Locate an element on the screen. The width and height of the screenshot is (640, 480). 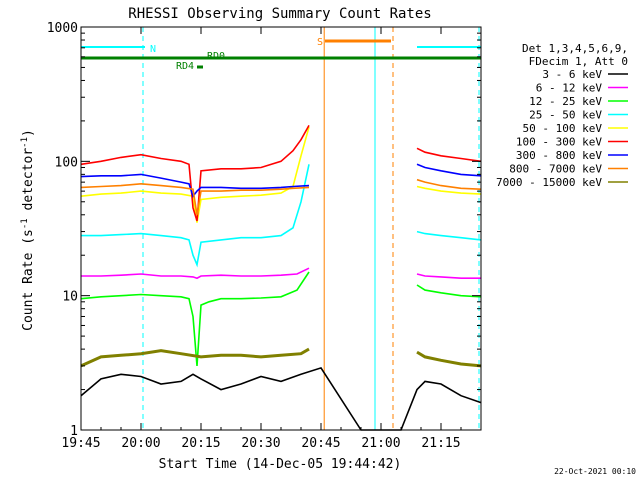
legend-header-line-1: Det 1,3,4,5,6,9, is located at coordinates (575, 48).